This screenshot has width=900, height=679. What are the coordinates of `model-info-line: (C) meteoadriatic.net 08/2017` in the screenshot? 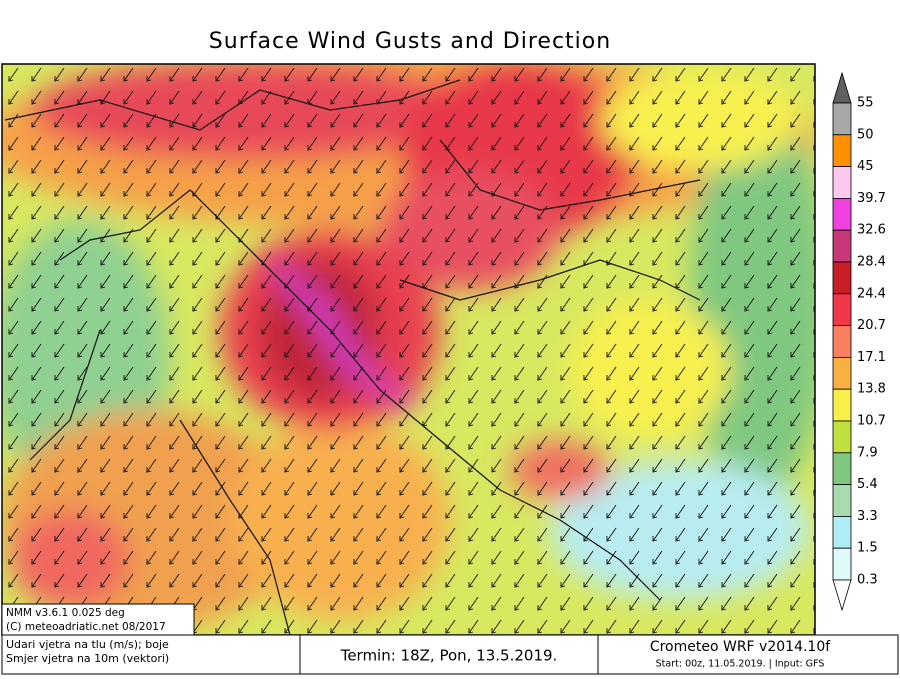 It's located at (86, 627).